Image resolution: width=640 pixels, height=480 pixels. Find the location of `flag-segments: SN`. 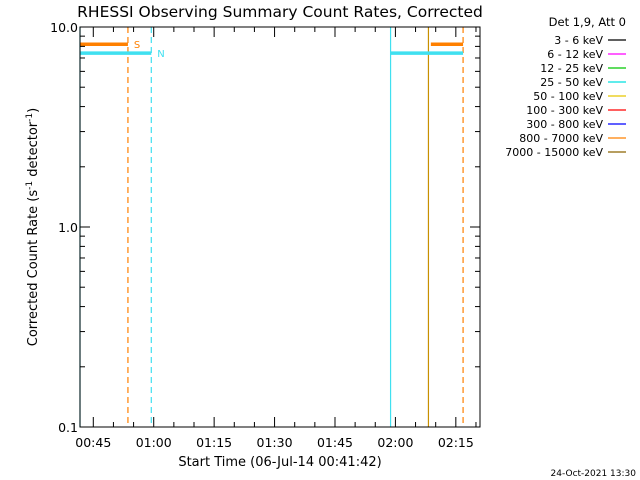

flag-segments: SN is located at coordinates (272, 50).